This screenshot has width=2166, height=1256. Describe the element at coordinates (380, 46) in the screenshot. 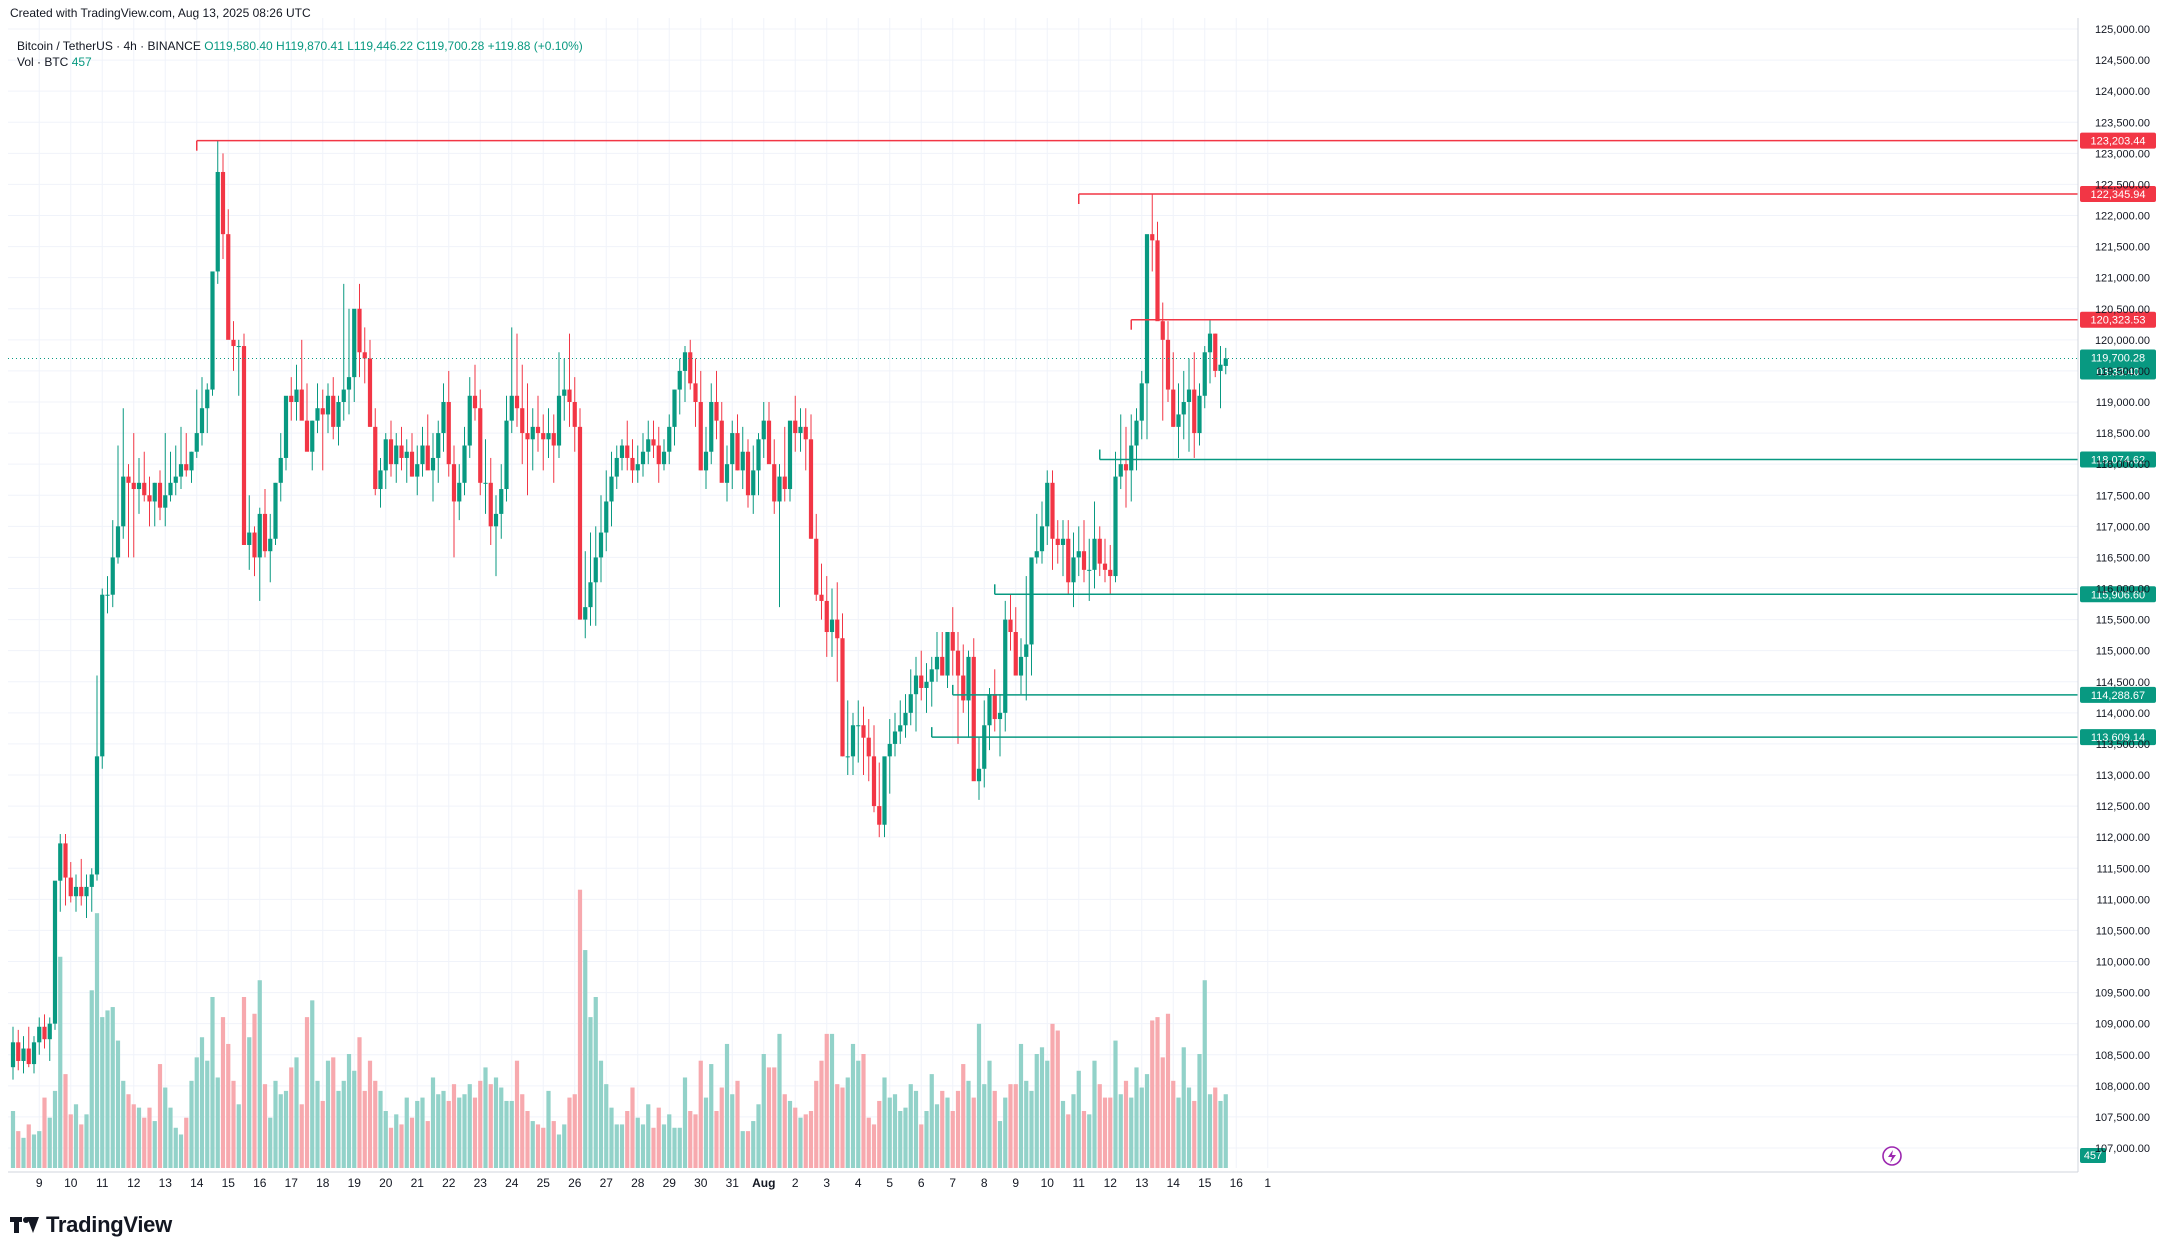

I see `legend-low: L119,446.22` at that location.